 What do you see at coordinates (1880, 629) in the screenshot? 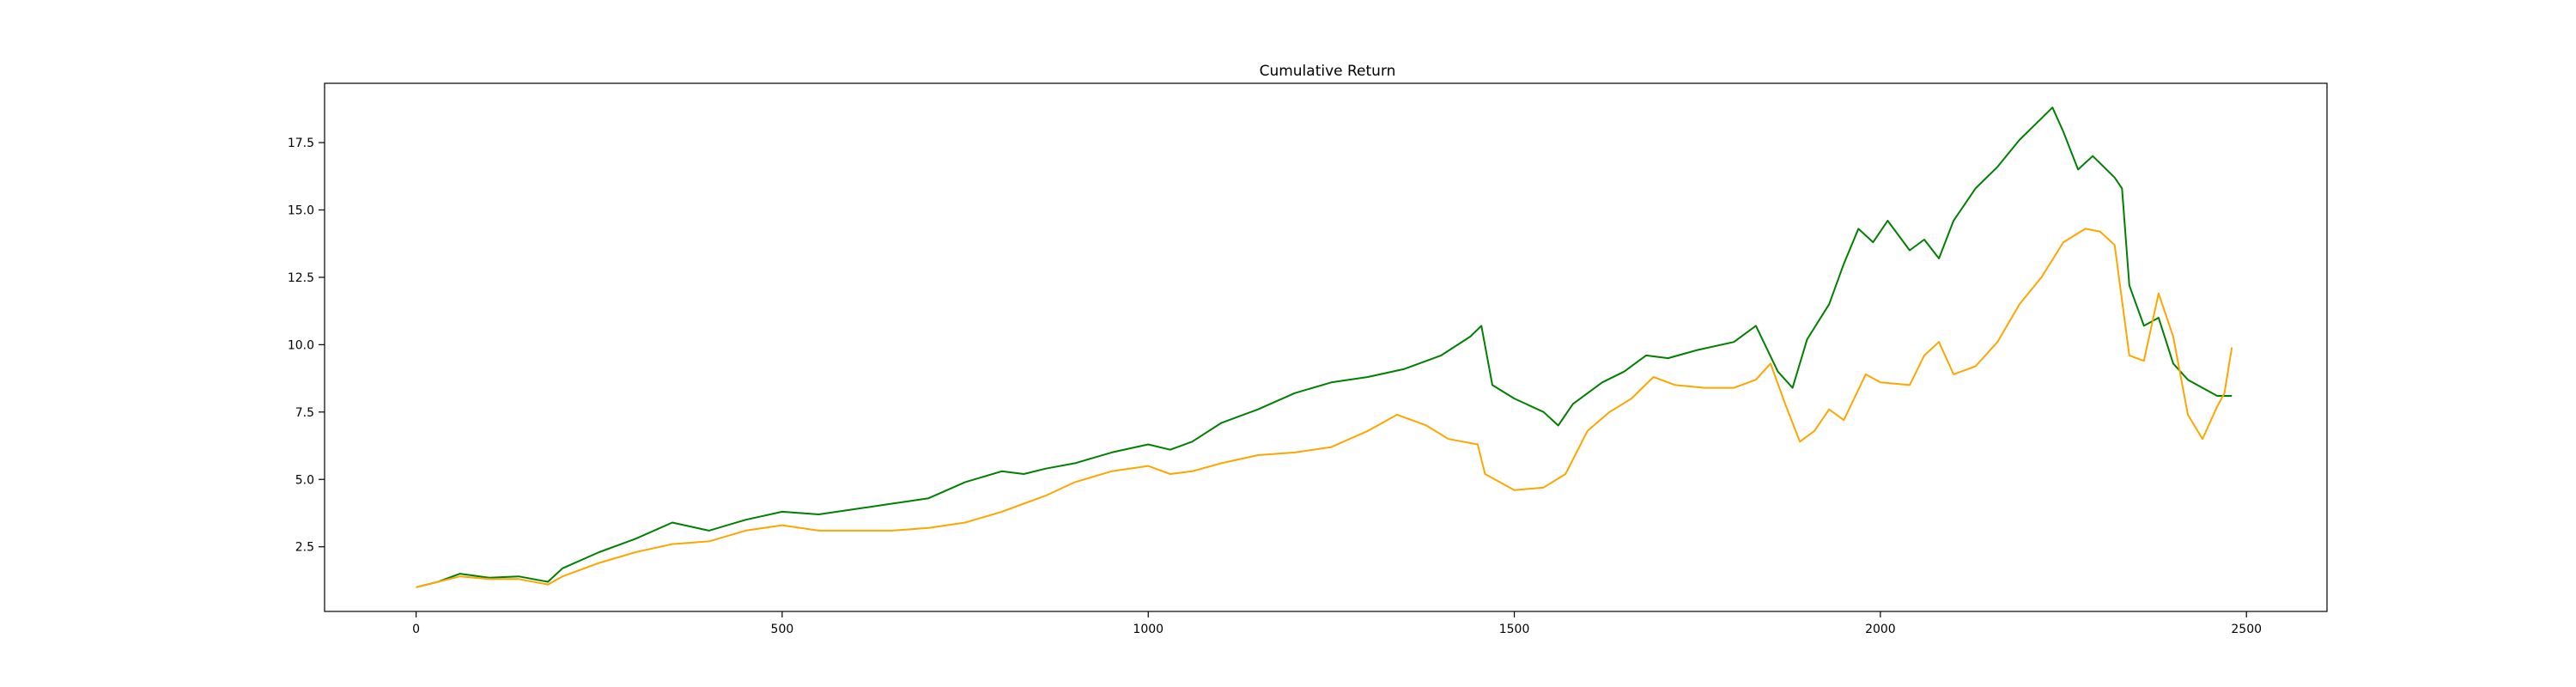
I see `x-tick-label: 2000` at bounding box center [1880, 629].